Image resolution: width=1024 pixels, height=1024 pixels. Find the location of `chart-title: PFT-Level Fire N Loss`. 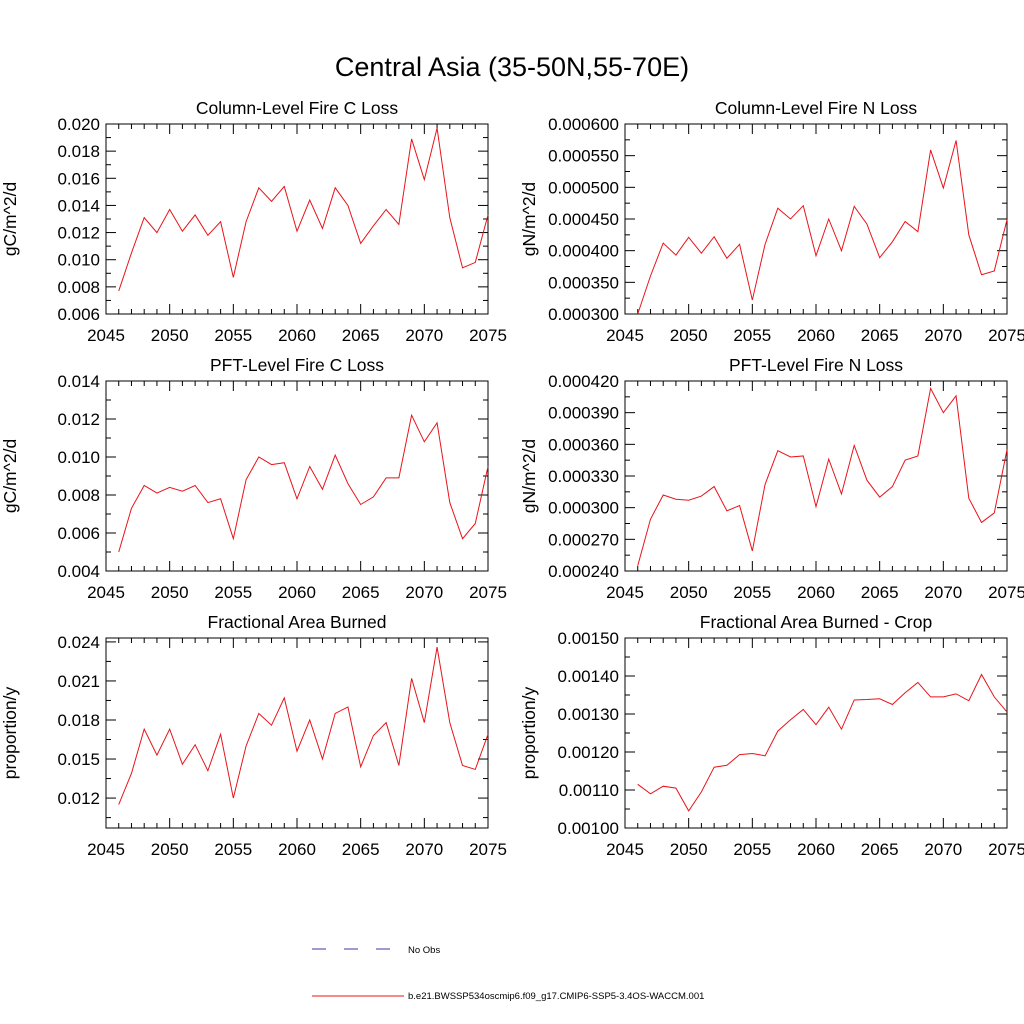

chart-title: PFT-Level Fire N Loss is located at coordinates (816, 365).